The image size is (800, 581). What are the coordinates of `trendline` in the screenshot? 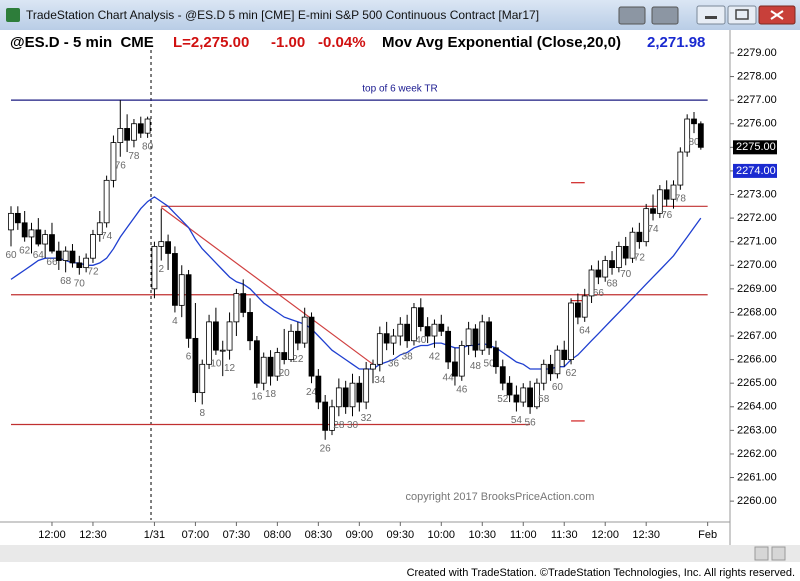 It's located at (267, 285).